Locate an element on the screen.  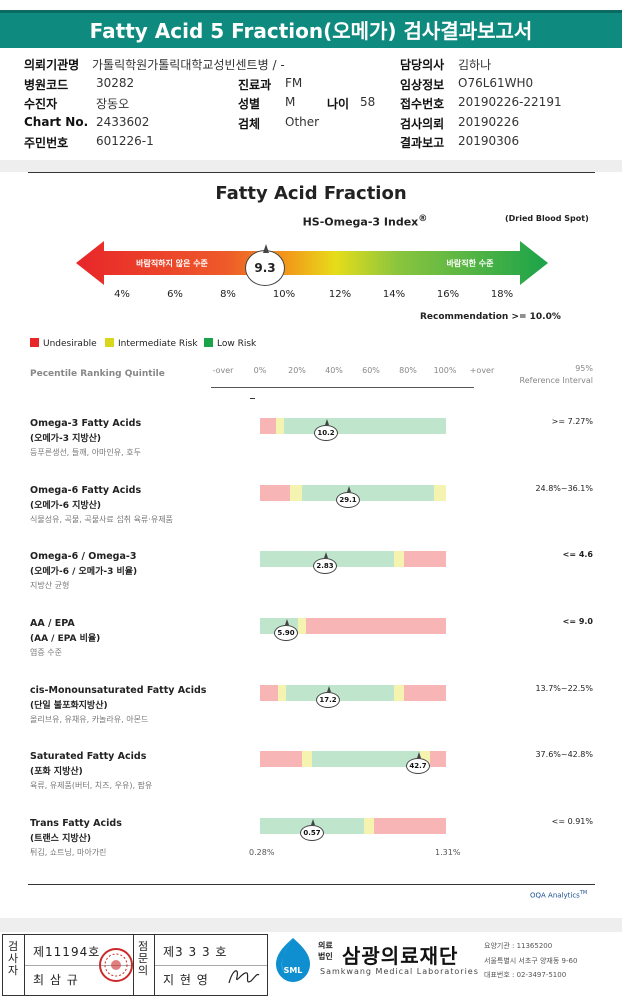
legend-undesirable: Undesirable is located at coordinates (63, 343).